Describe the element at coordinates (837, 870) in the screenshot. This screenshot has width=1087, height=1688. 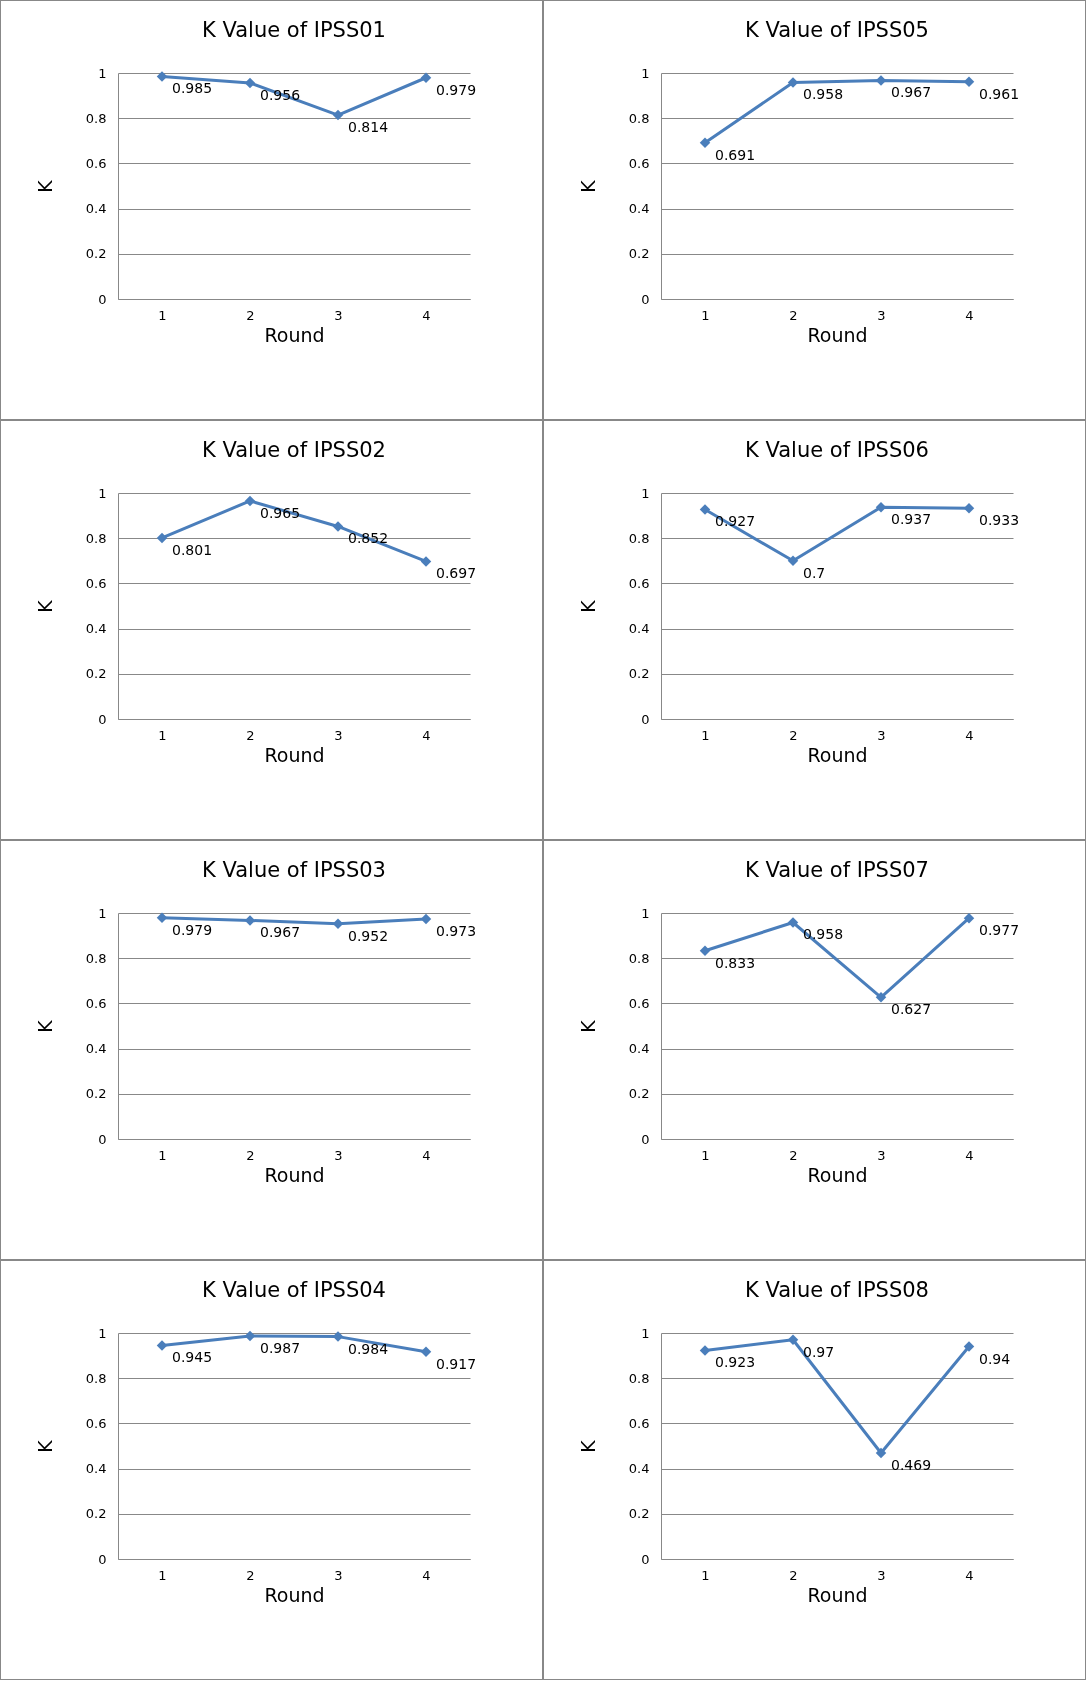
I see `chart-title: K Value of IPSS07` at that location.